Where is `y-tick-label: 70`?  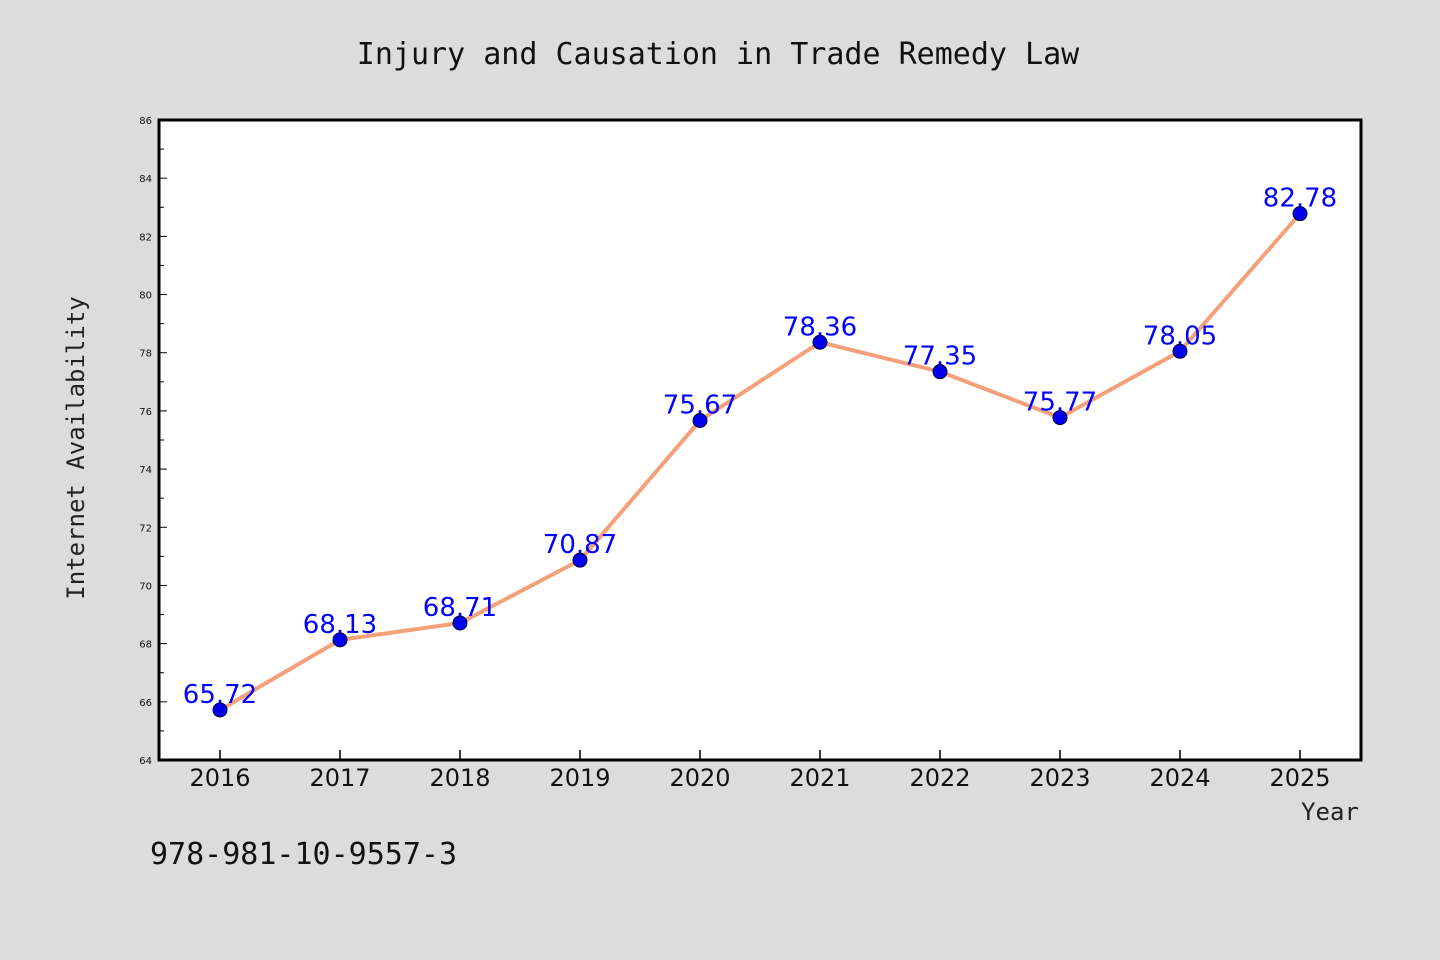 y-tick-label: 70 is located at coordinates (145, 586).